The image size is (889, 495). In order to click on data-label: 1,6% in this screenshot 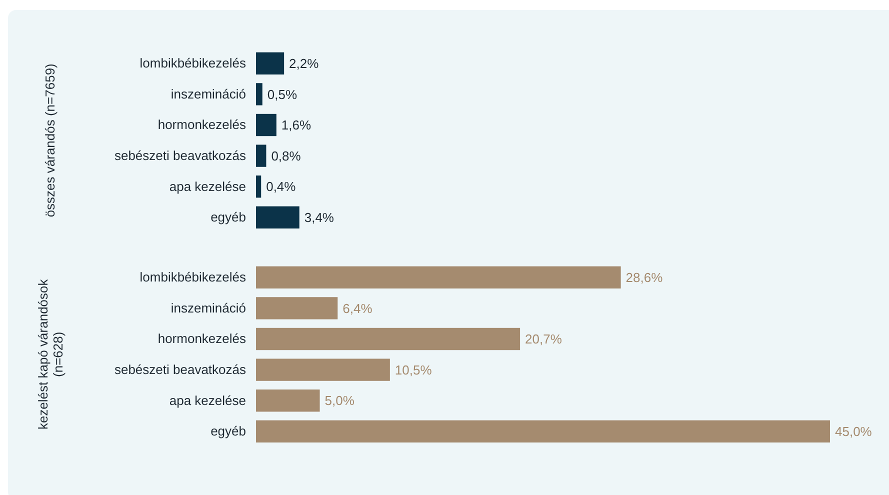, I will do `click(296, 125)`.